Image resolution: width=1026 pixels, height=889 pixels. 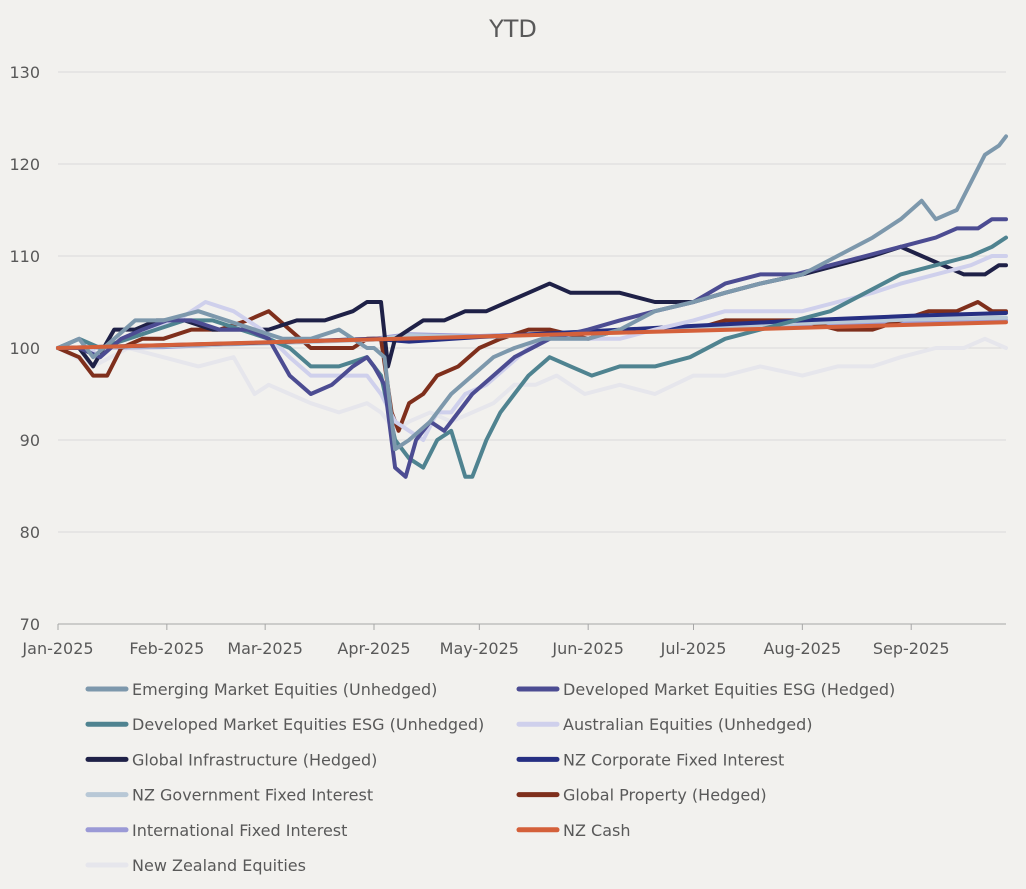 What do you see at coordinates (673, 759) in the screenshot?
I see `legend-label: NZ Corporate Fixed Interest` at bounding box center [673, 759].